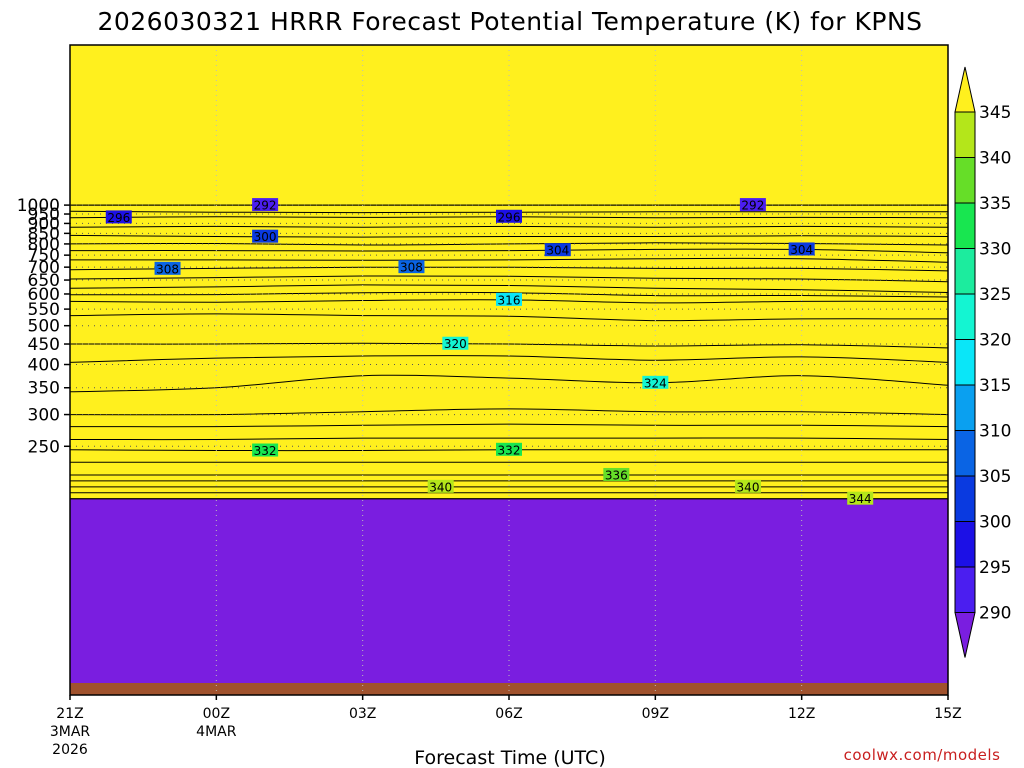 Image resolution: width=1024 pixels, height=768 pixels. What do you see at coordinates (44, 447) in the screenshot?
I see `y-tick-label-250: 250` at bounding box center [44, 447].